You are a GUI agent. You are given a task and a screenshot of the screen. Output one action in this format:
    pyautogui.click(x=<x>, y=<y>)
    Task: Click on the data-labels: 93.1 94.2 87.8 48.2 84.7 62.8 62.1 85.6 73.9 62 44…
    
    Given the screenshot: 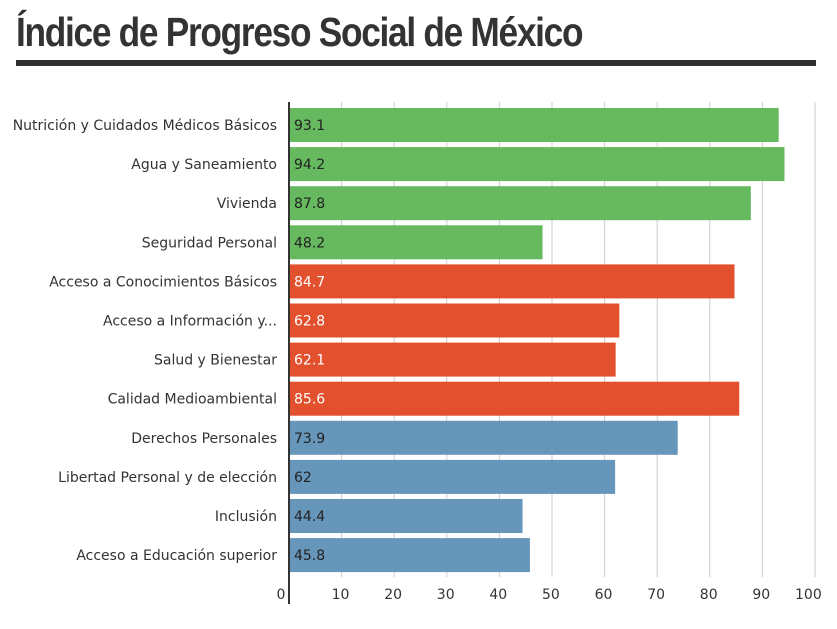 What is the action you would take?
    pyautogui.click(x=309, y=341)
    